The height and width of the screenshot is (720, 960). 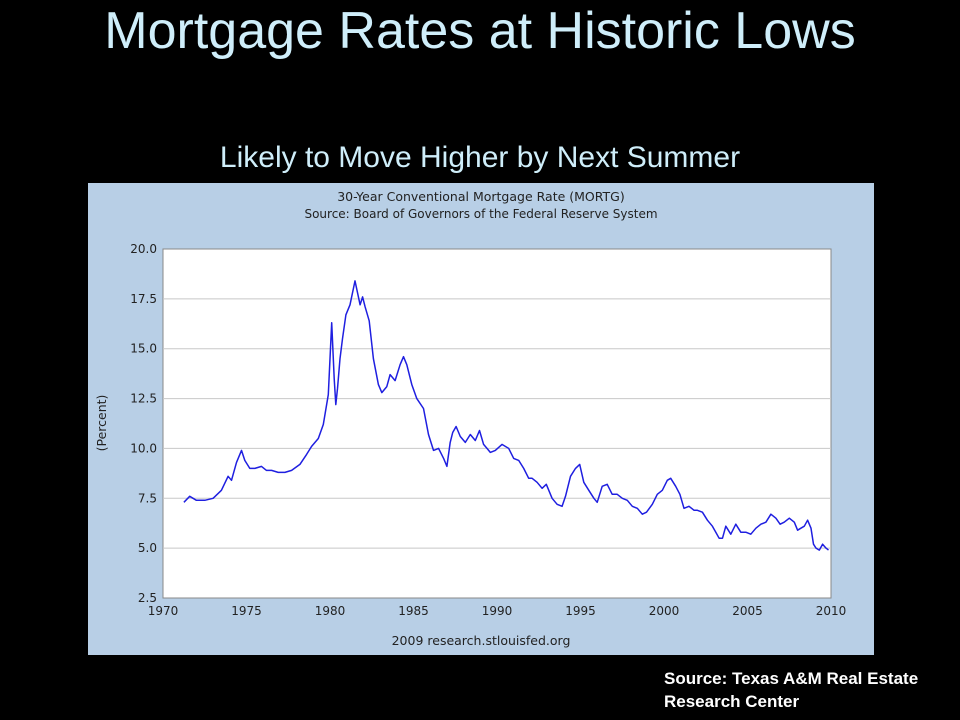 I want to click on y-tick-label: 15.0, so click(x=143, y=349).